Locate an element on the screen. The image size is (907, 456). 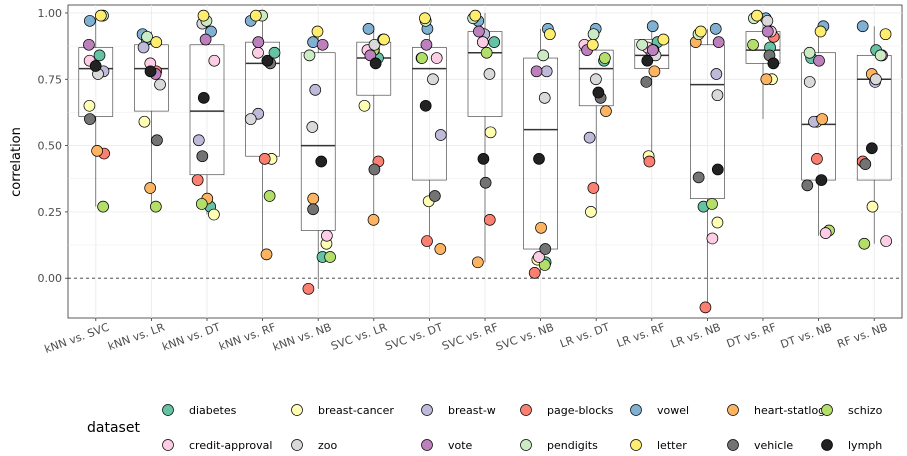
legend-label: vehicle is located at coordinates (773, 445).